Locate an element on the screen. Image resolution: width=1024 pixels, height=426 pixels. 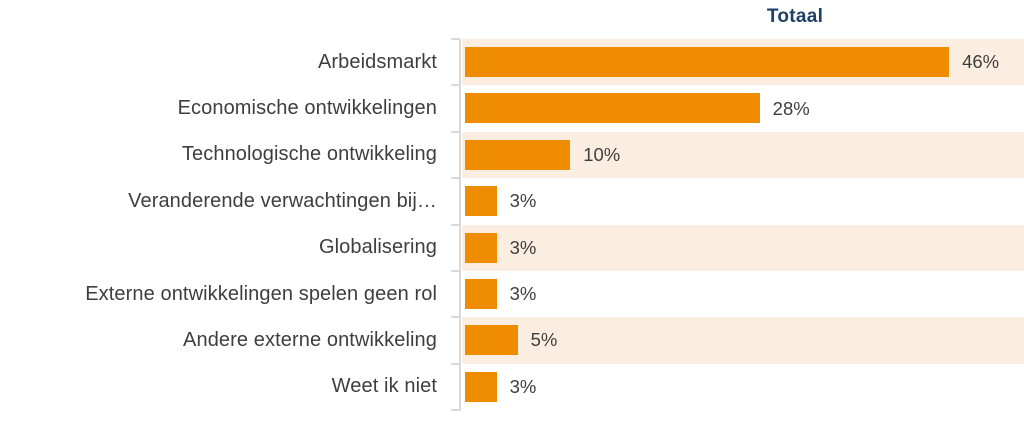
row-plot: 46% is located at coordinates (743, 62).